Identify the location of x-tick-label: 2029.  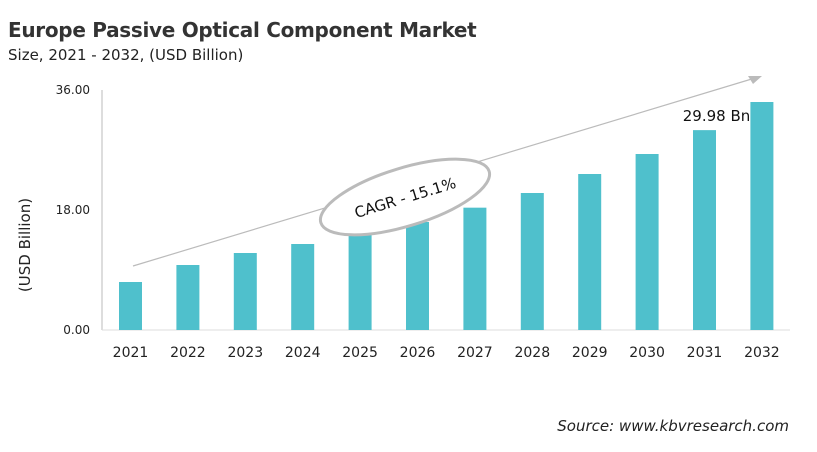
(590, 353).